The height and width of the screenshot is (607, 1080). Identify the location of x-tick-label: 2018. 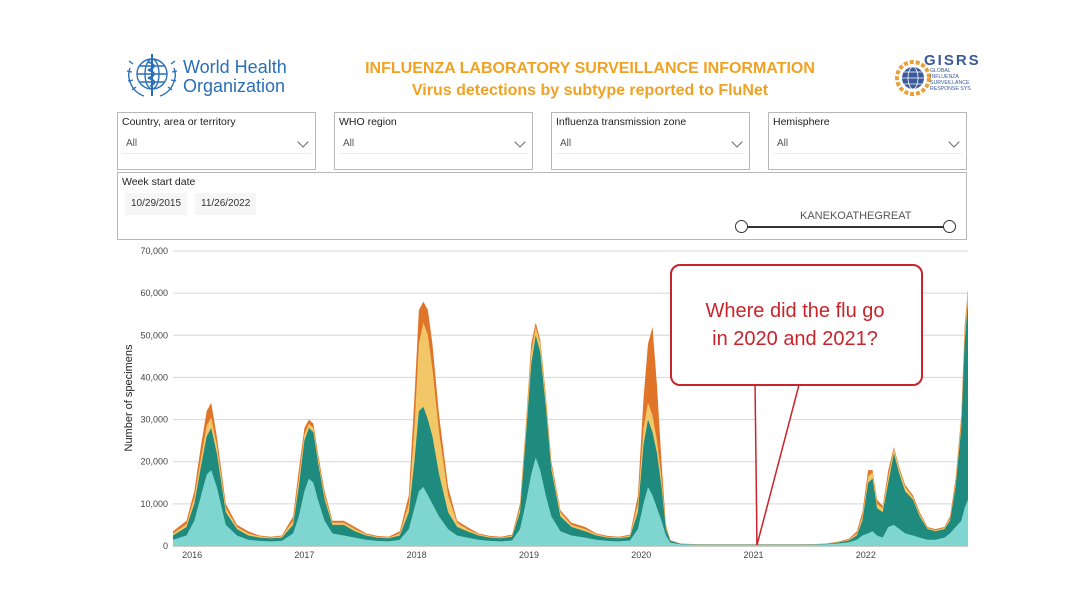
(417, 555).